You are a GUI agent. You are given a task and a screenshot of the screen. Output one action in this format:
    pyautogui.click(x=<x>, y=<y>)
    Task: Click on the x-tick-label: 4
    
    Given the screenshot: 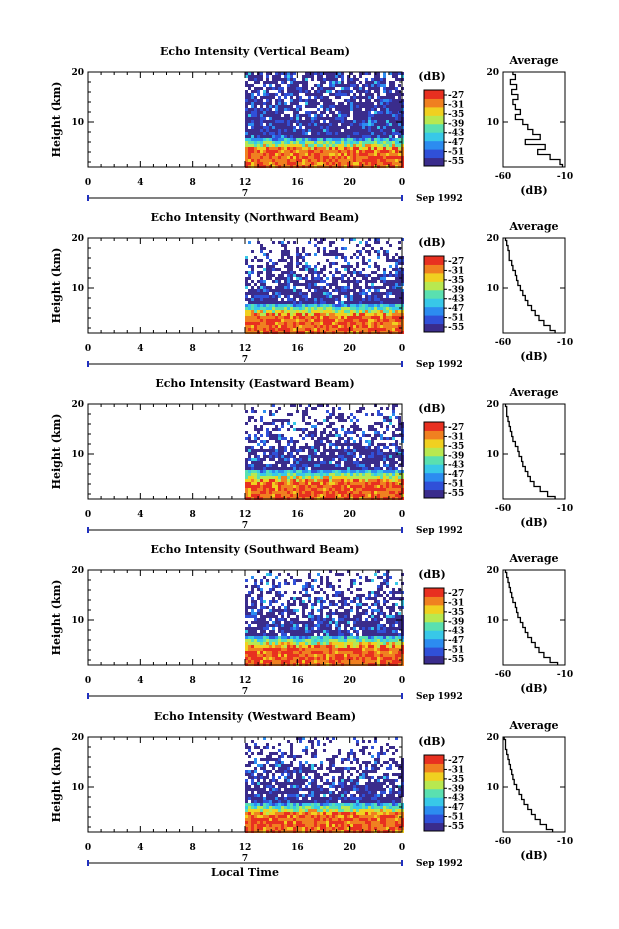 What is the action you would take?
    pyautogui.click(x=140, y=349)
    